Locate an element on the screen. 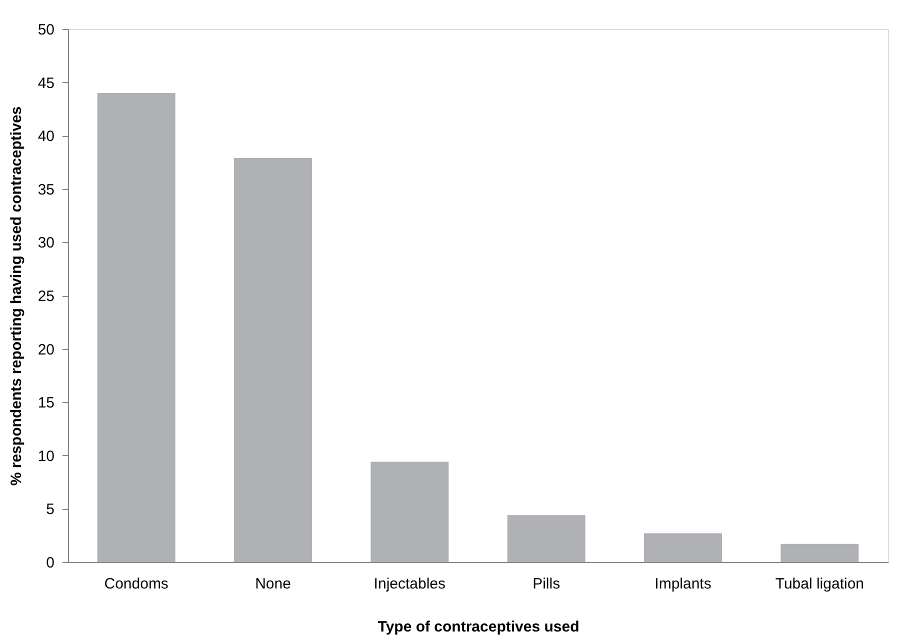 The image size is (909, 636). y-tick-label: 30 is located at coordinates (46, 243).